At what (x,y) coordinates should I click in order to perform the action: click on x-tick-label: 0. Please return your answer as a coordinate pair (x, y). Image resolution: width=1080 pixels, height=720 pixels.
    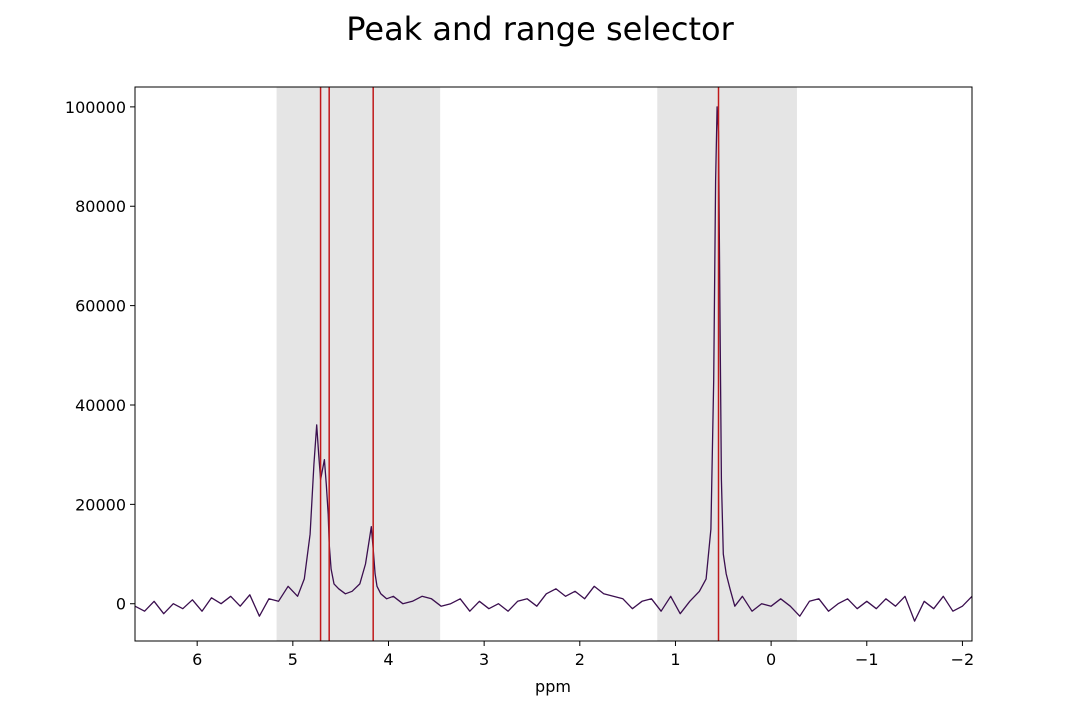
    Looking at the image, I should click on (771, 659).